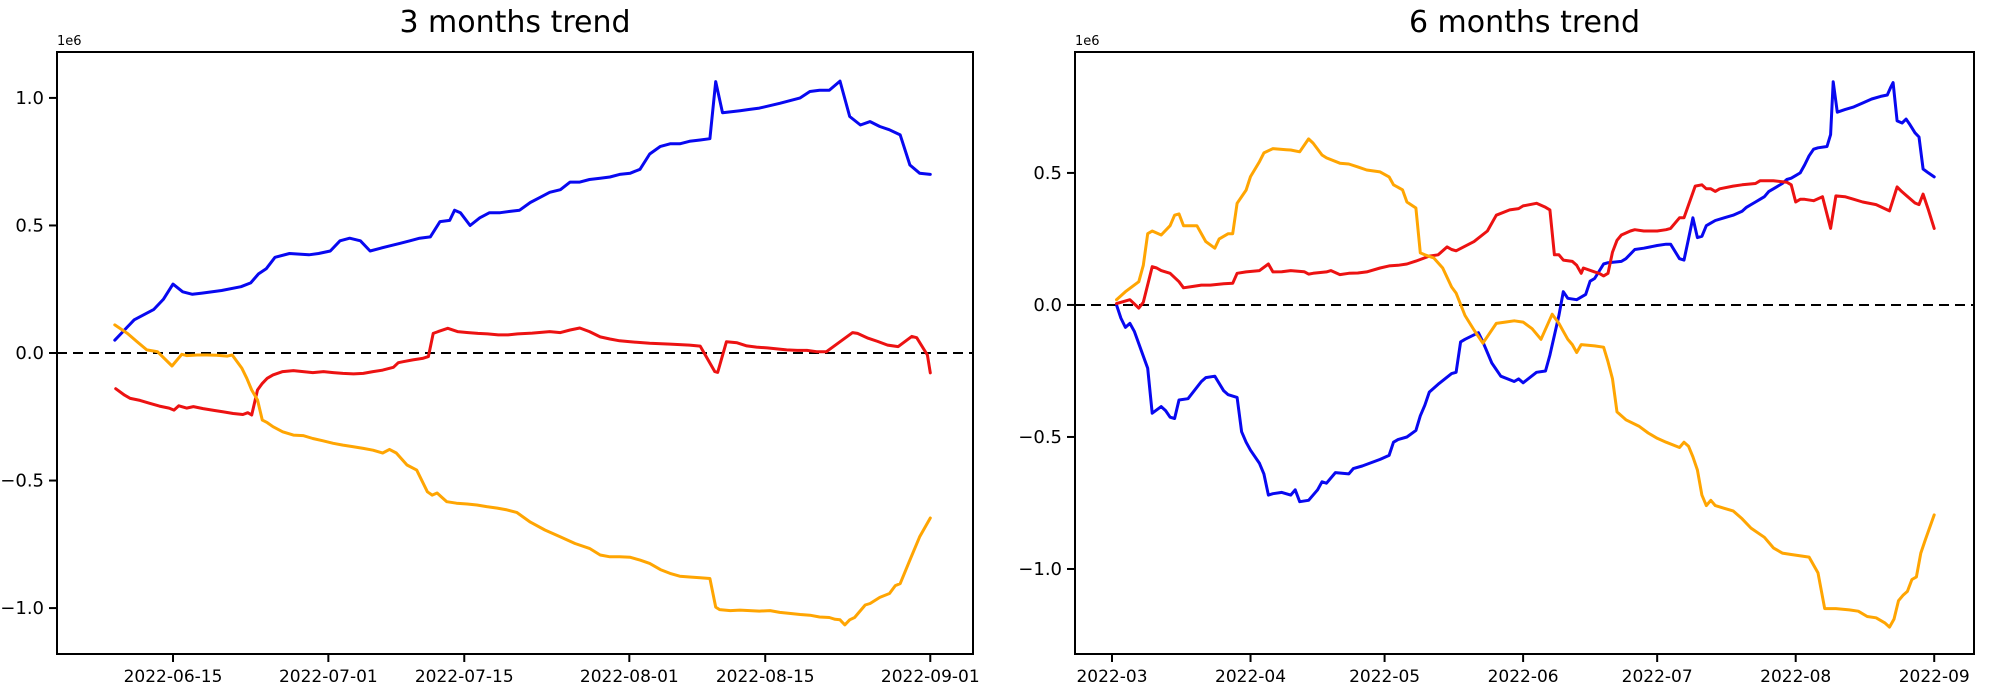  What do you see at coordinates (1111, 677) in the screenshot?
I see `x-tick-label: 2022-03` at bounding box center [1111, 677].